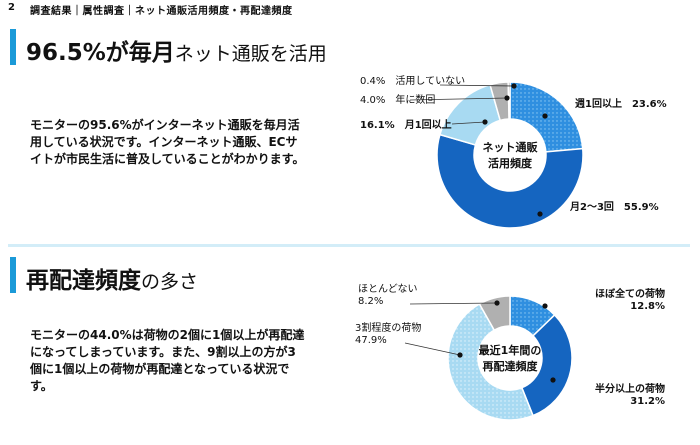  What do you see at coordinates (388, 327) in the screenshot?
I see `chart2-slice-label: 3割程度の荷物` at bounding box center [388, 327].